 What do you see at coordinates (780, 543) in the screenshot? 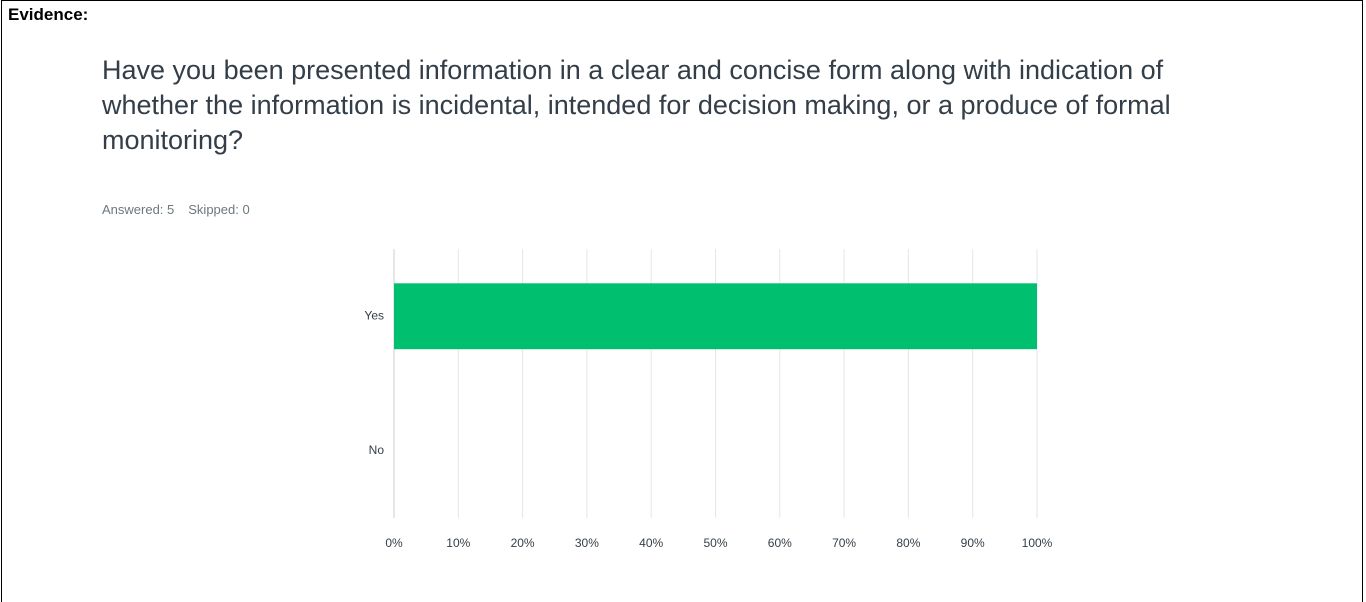
I see `x-tick-label: 60%` at bounding box center [780, 543].